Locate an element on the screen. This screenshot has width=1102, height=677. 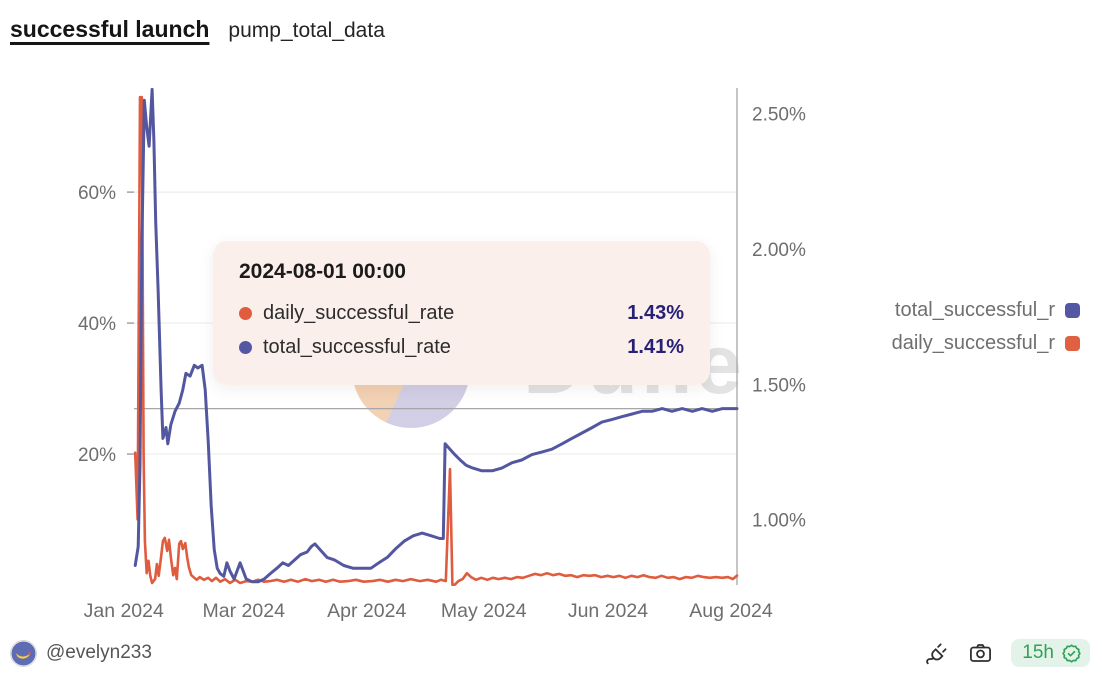
footer-actions: 15h is located at coordinates (1006, 653).